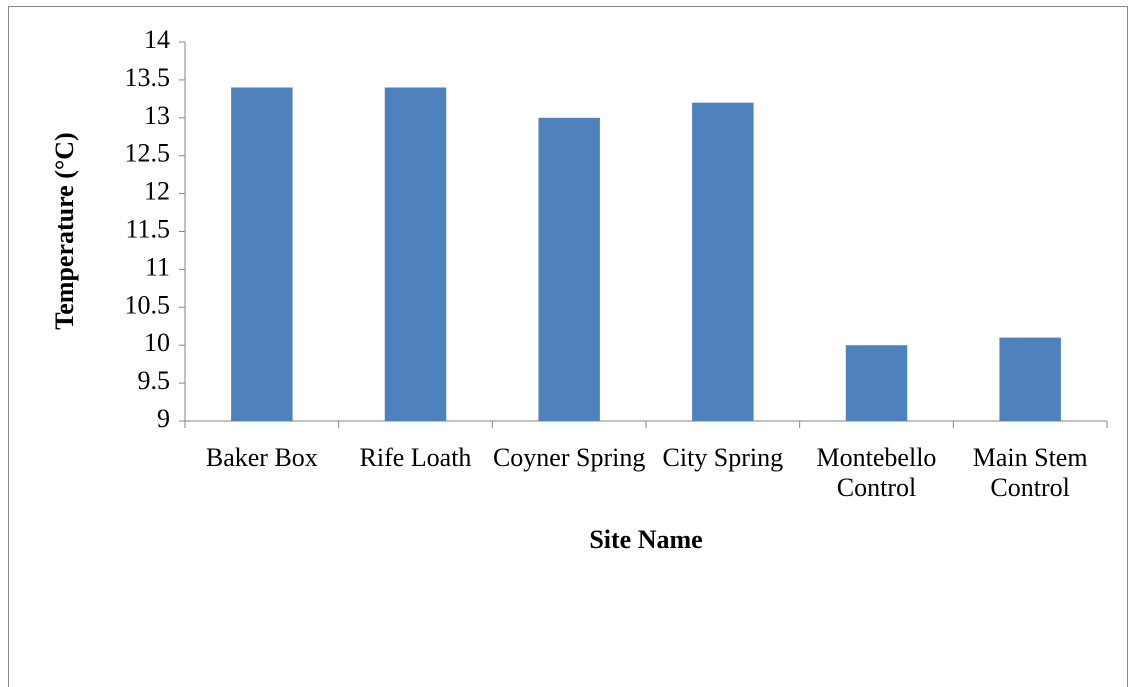  Describe the element at coordinates (723, 457) in the screenshot. I see `x-tick-label: City Spring` at that location.